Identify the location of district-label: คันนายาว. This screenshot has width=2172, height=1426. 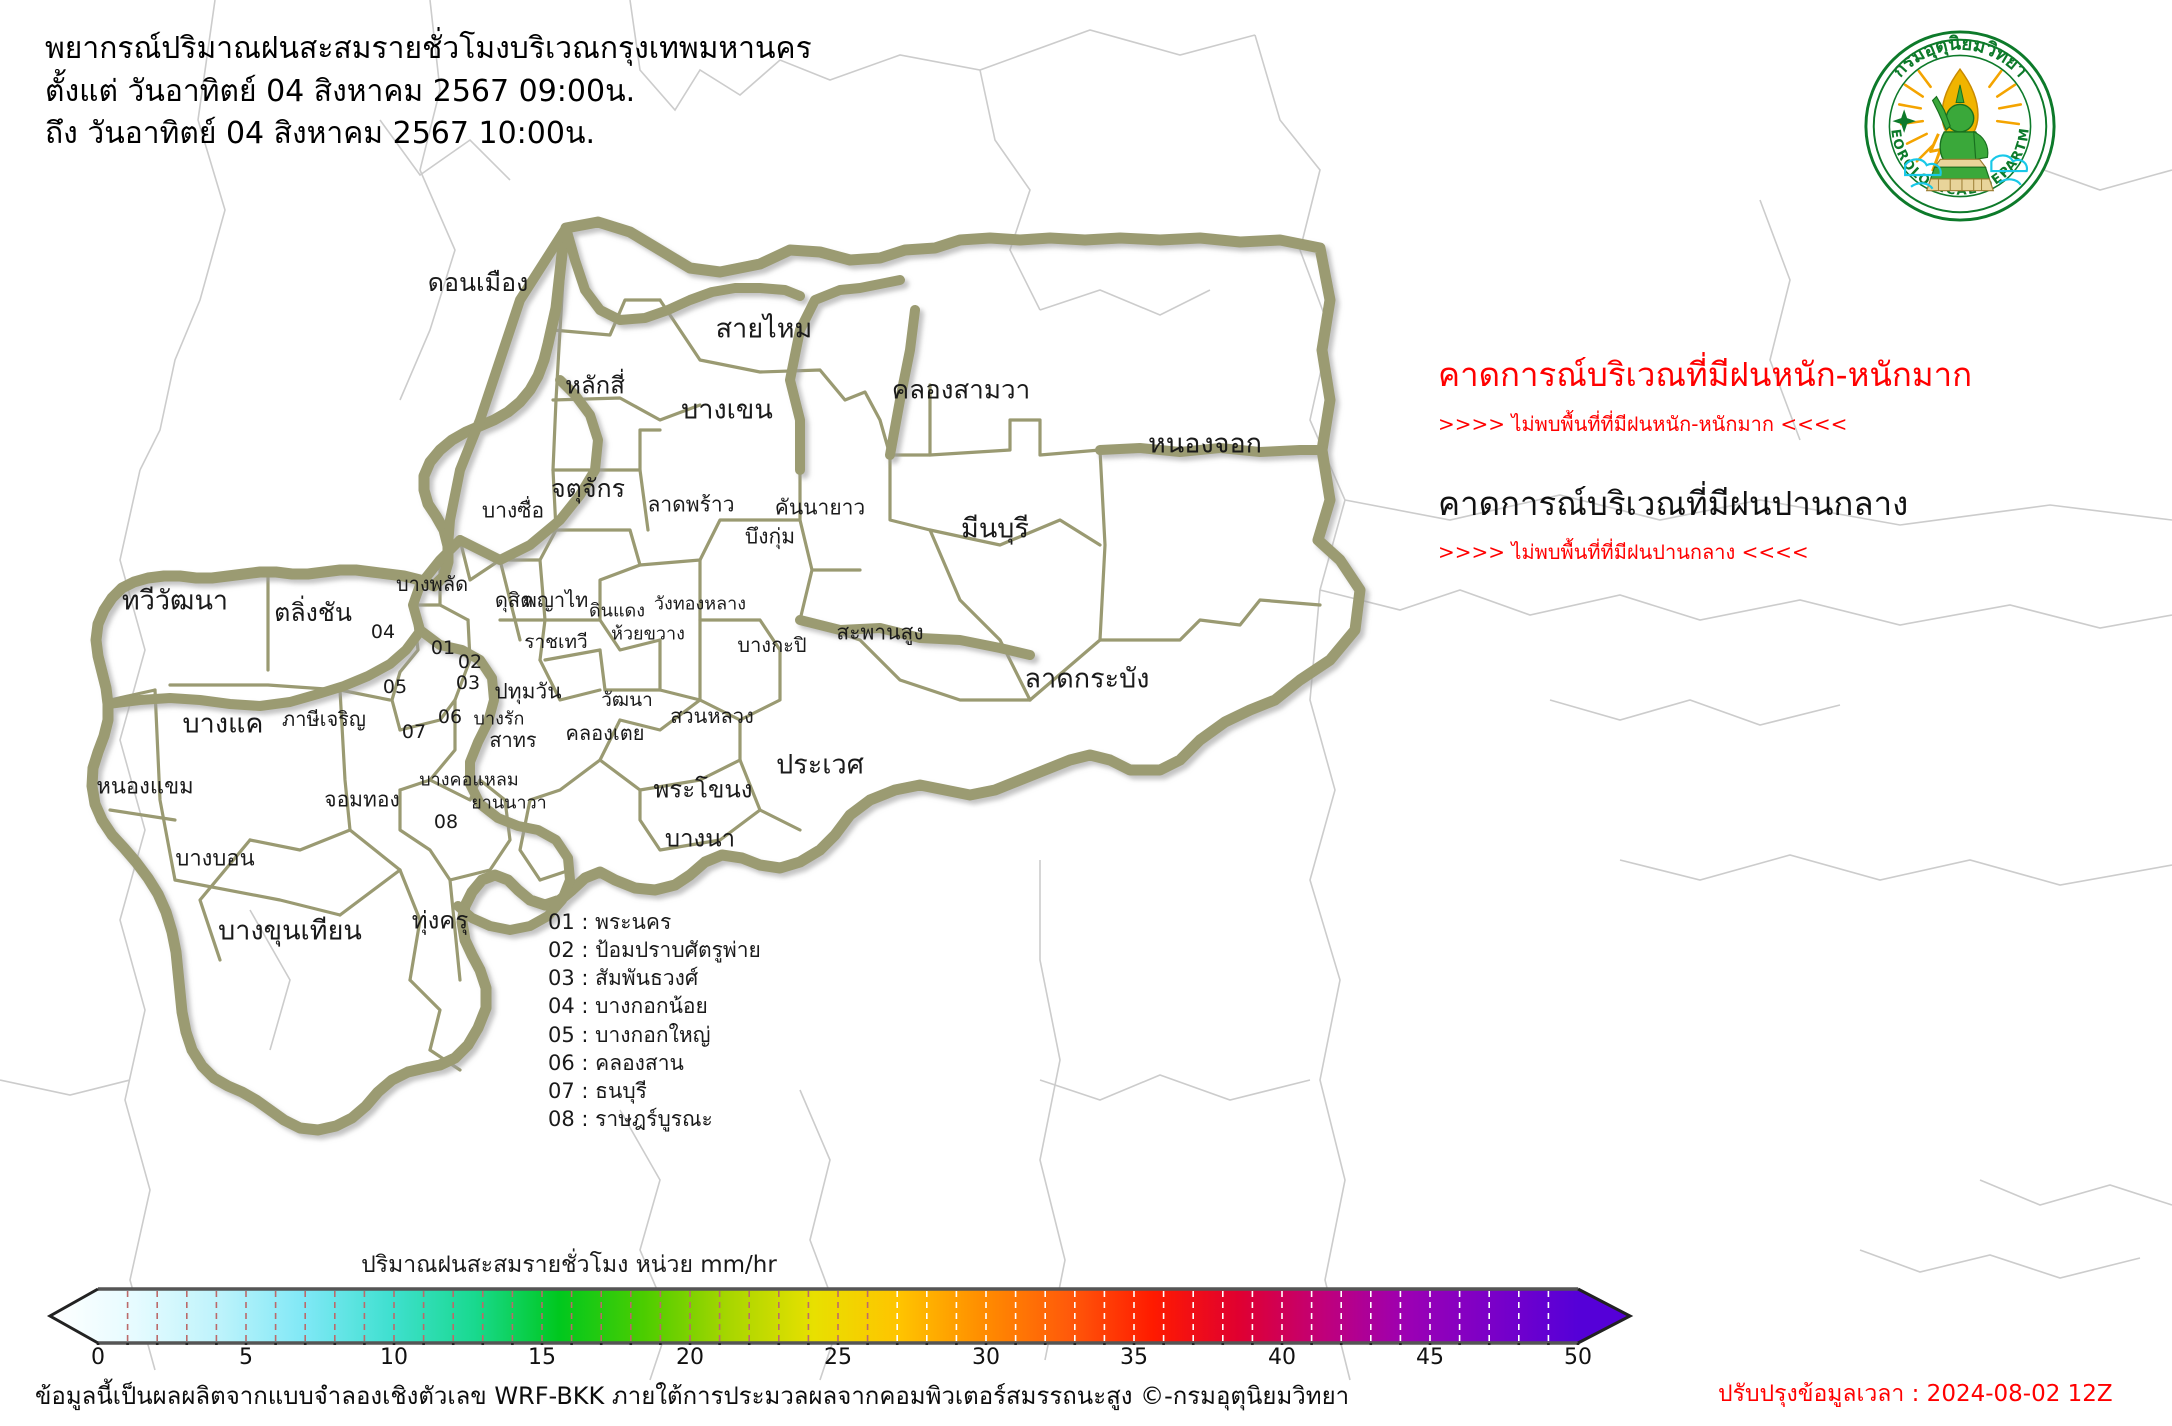
(820, 507).